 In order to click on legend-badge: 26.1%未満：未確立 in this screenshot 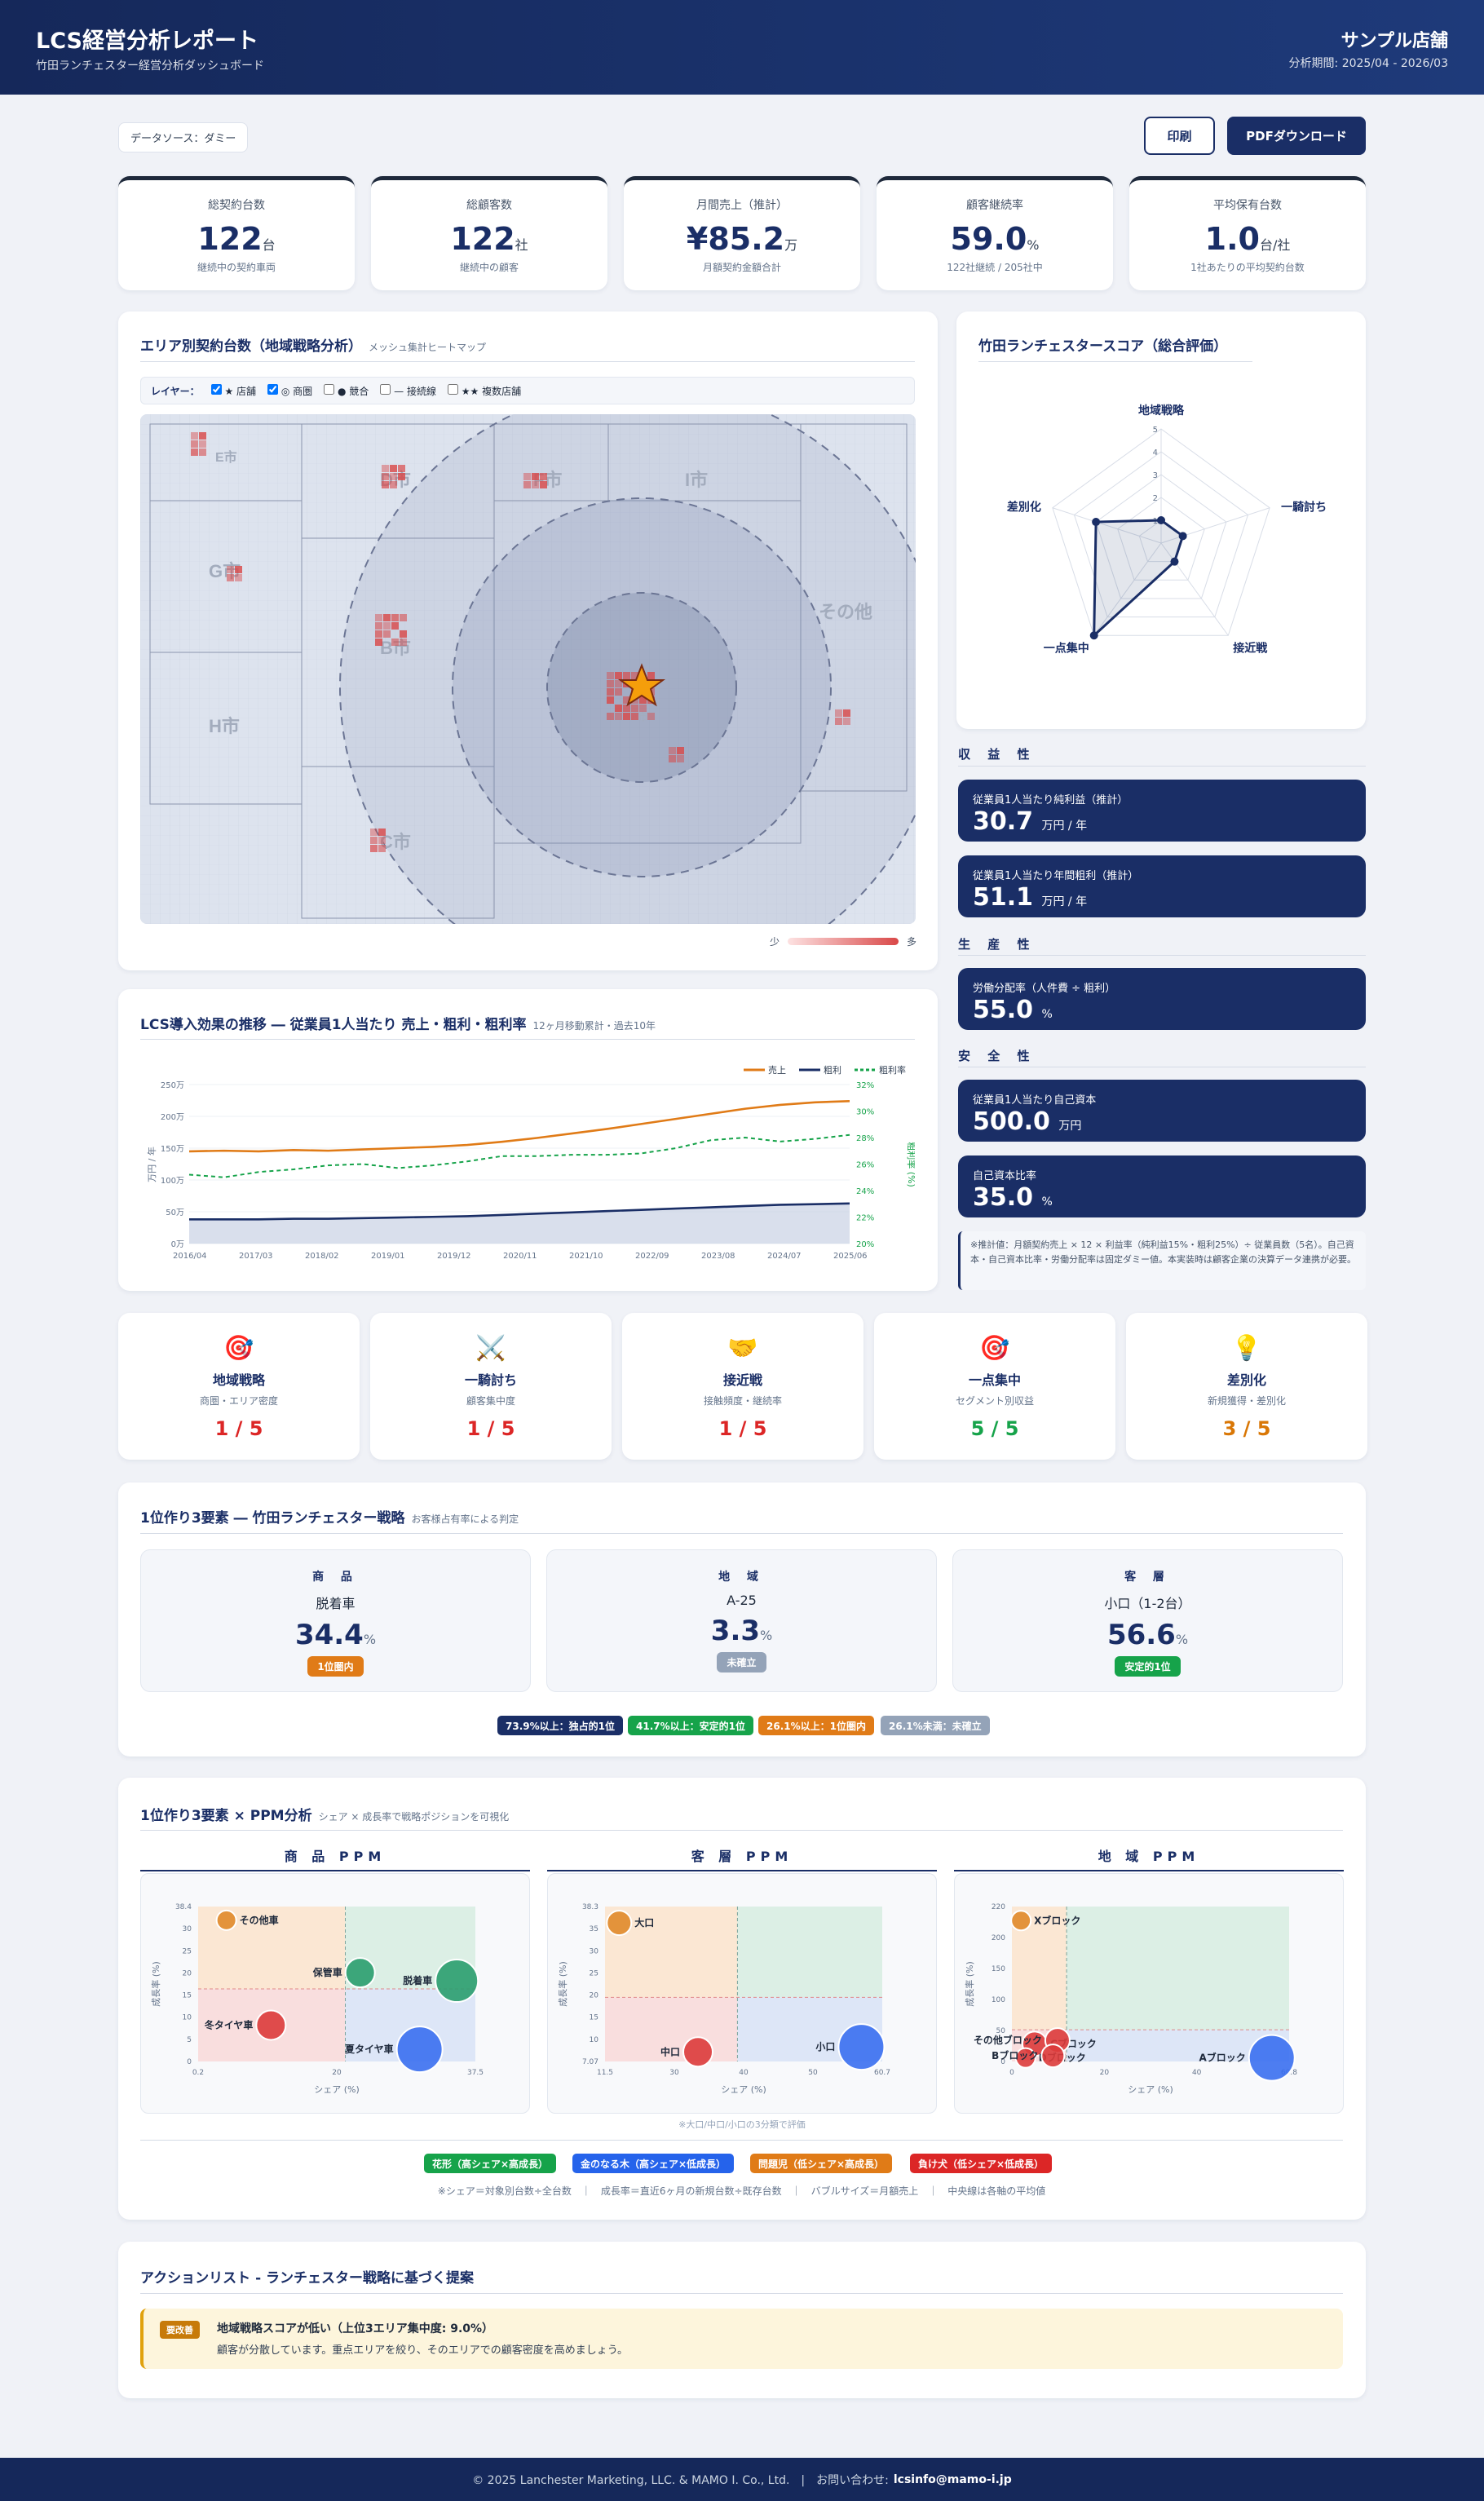, I will do `click(935, 1725)`.